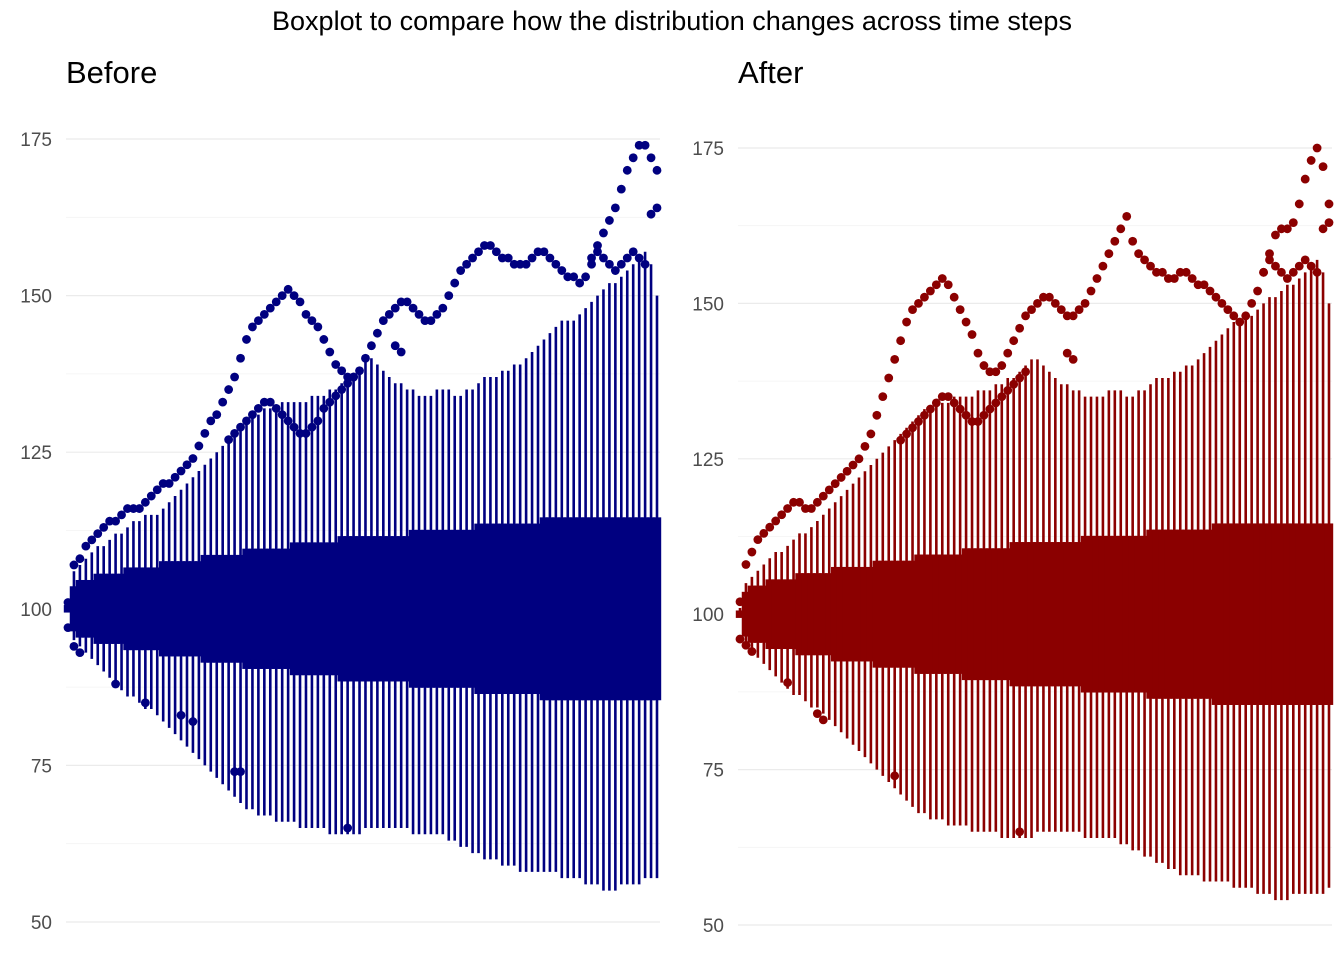  What do you see at coordinates (708, 460) in the screenshot?
I see `y-tick-label: 125` at bounding box center [708, 460].